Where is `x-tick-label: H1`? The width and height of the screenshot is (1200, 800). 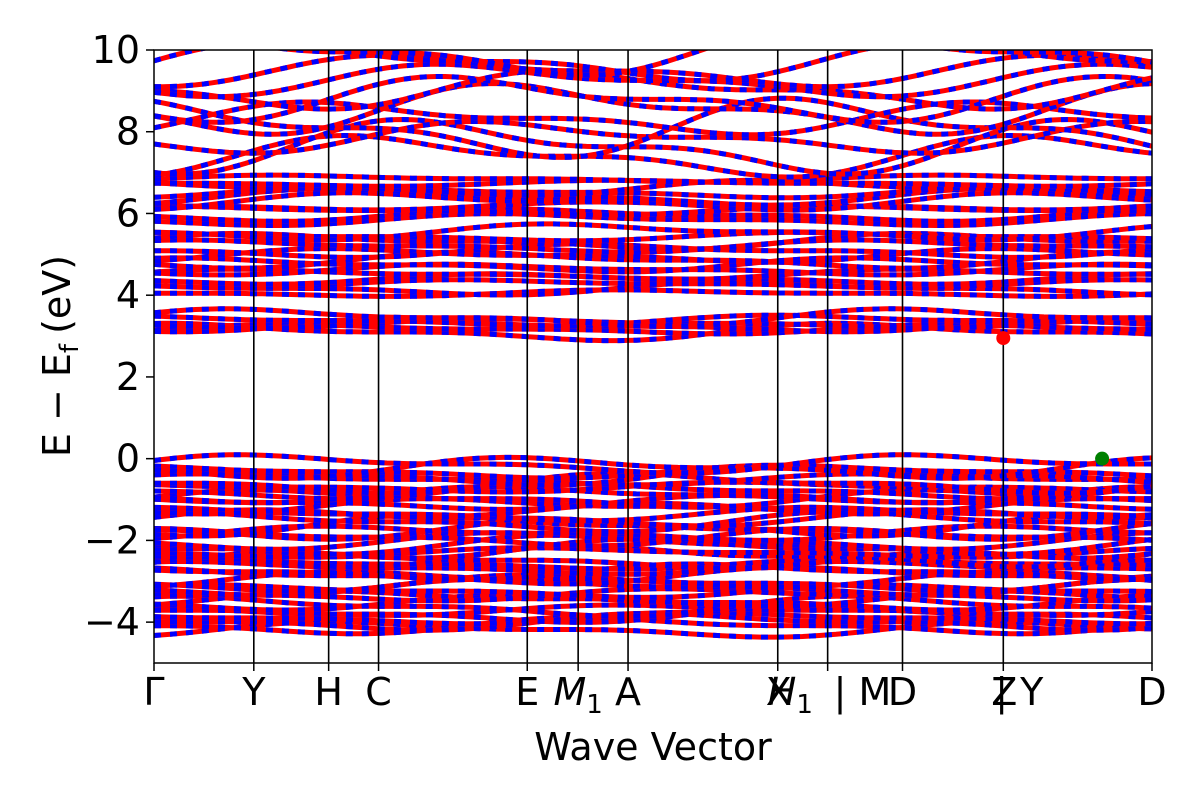
x-tick-label: H1 is located at coordinates (790, 695).